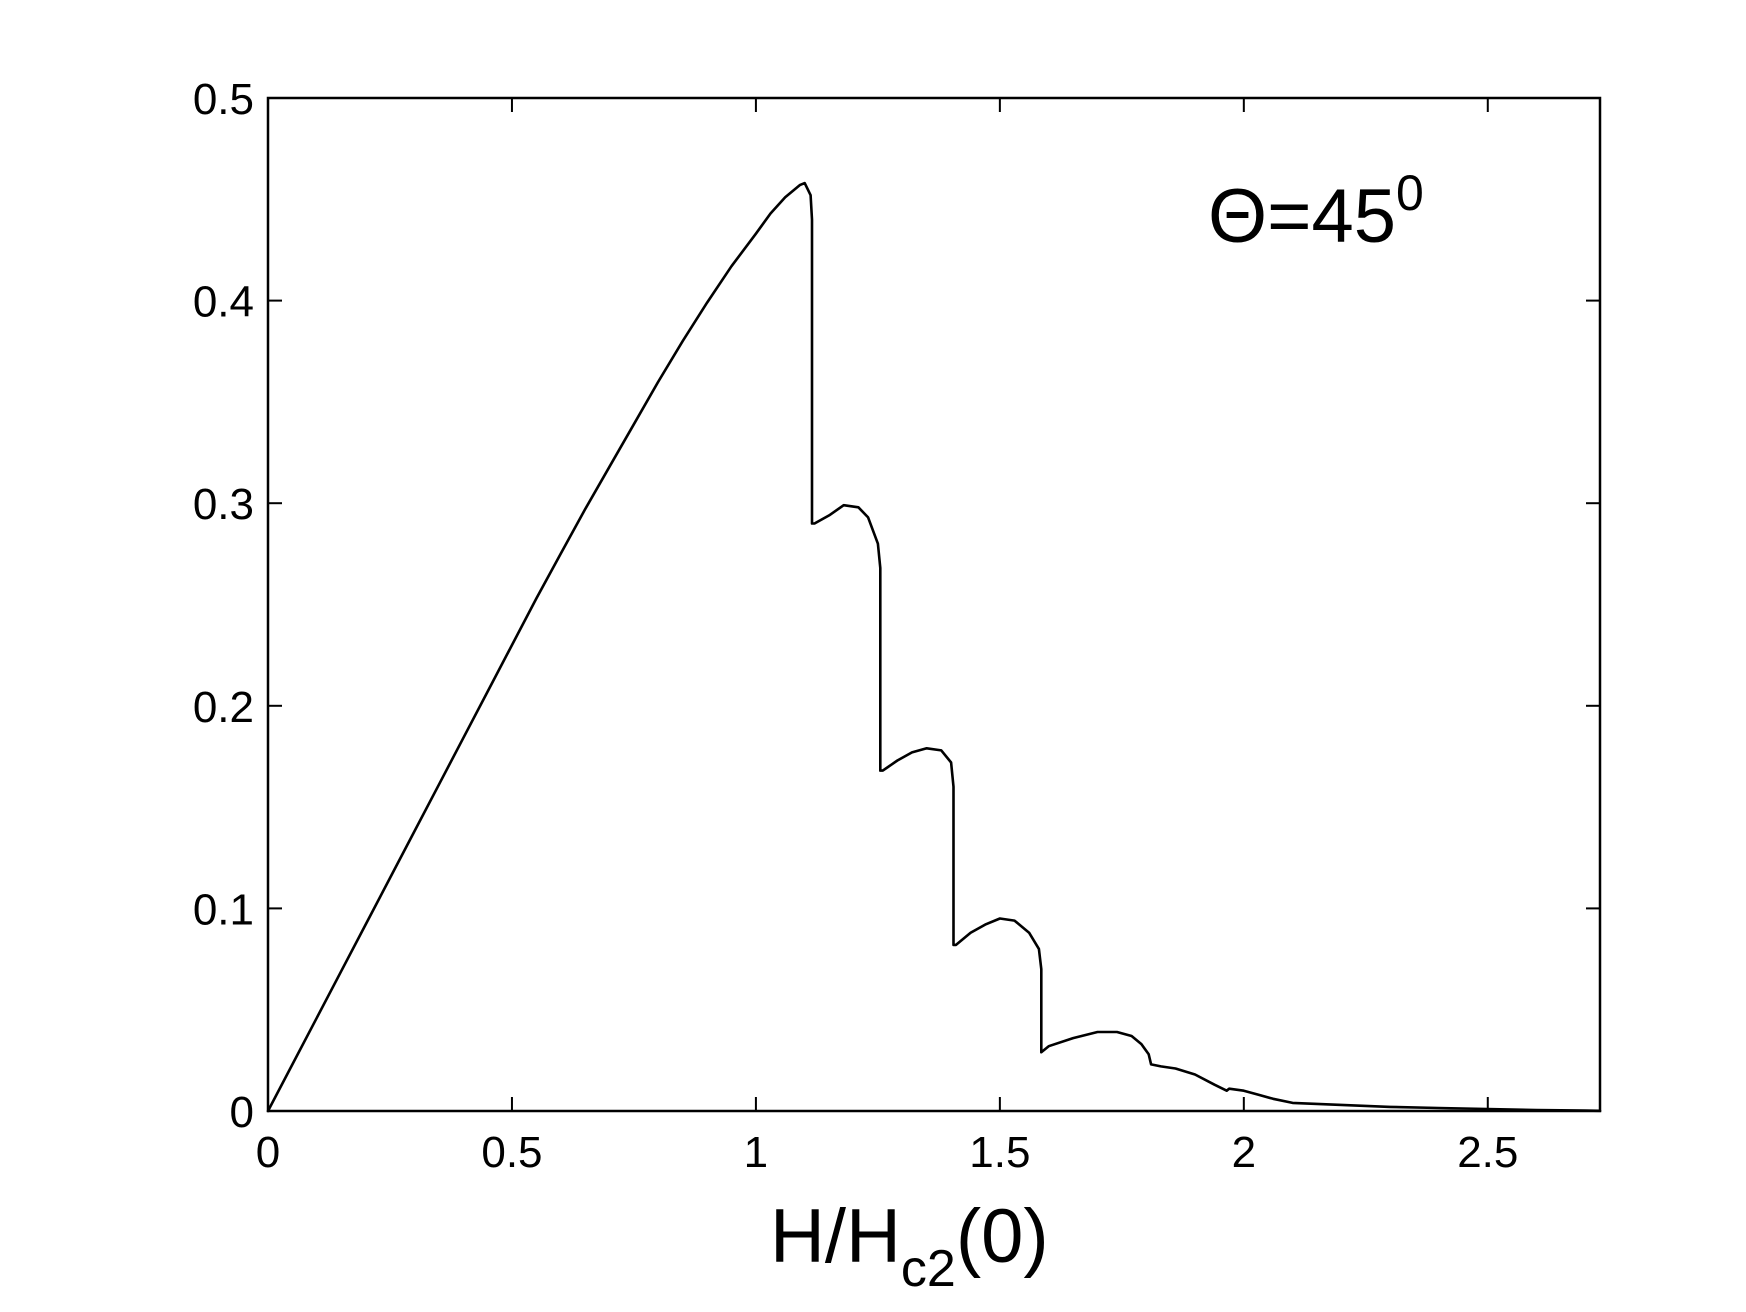 The image size is (1746, 1312). I want to click on annotation-superscript: 0, so click(1410, 193).